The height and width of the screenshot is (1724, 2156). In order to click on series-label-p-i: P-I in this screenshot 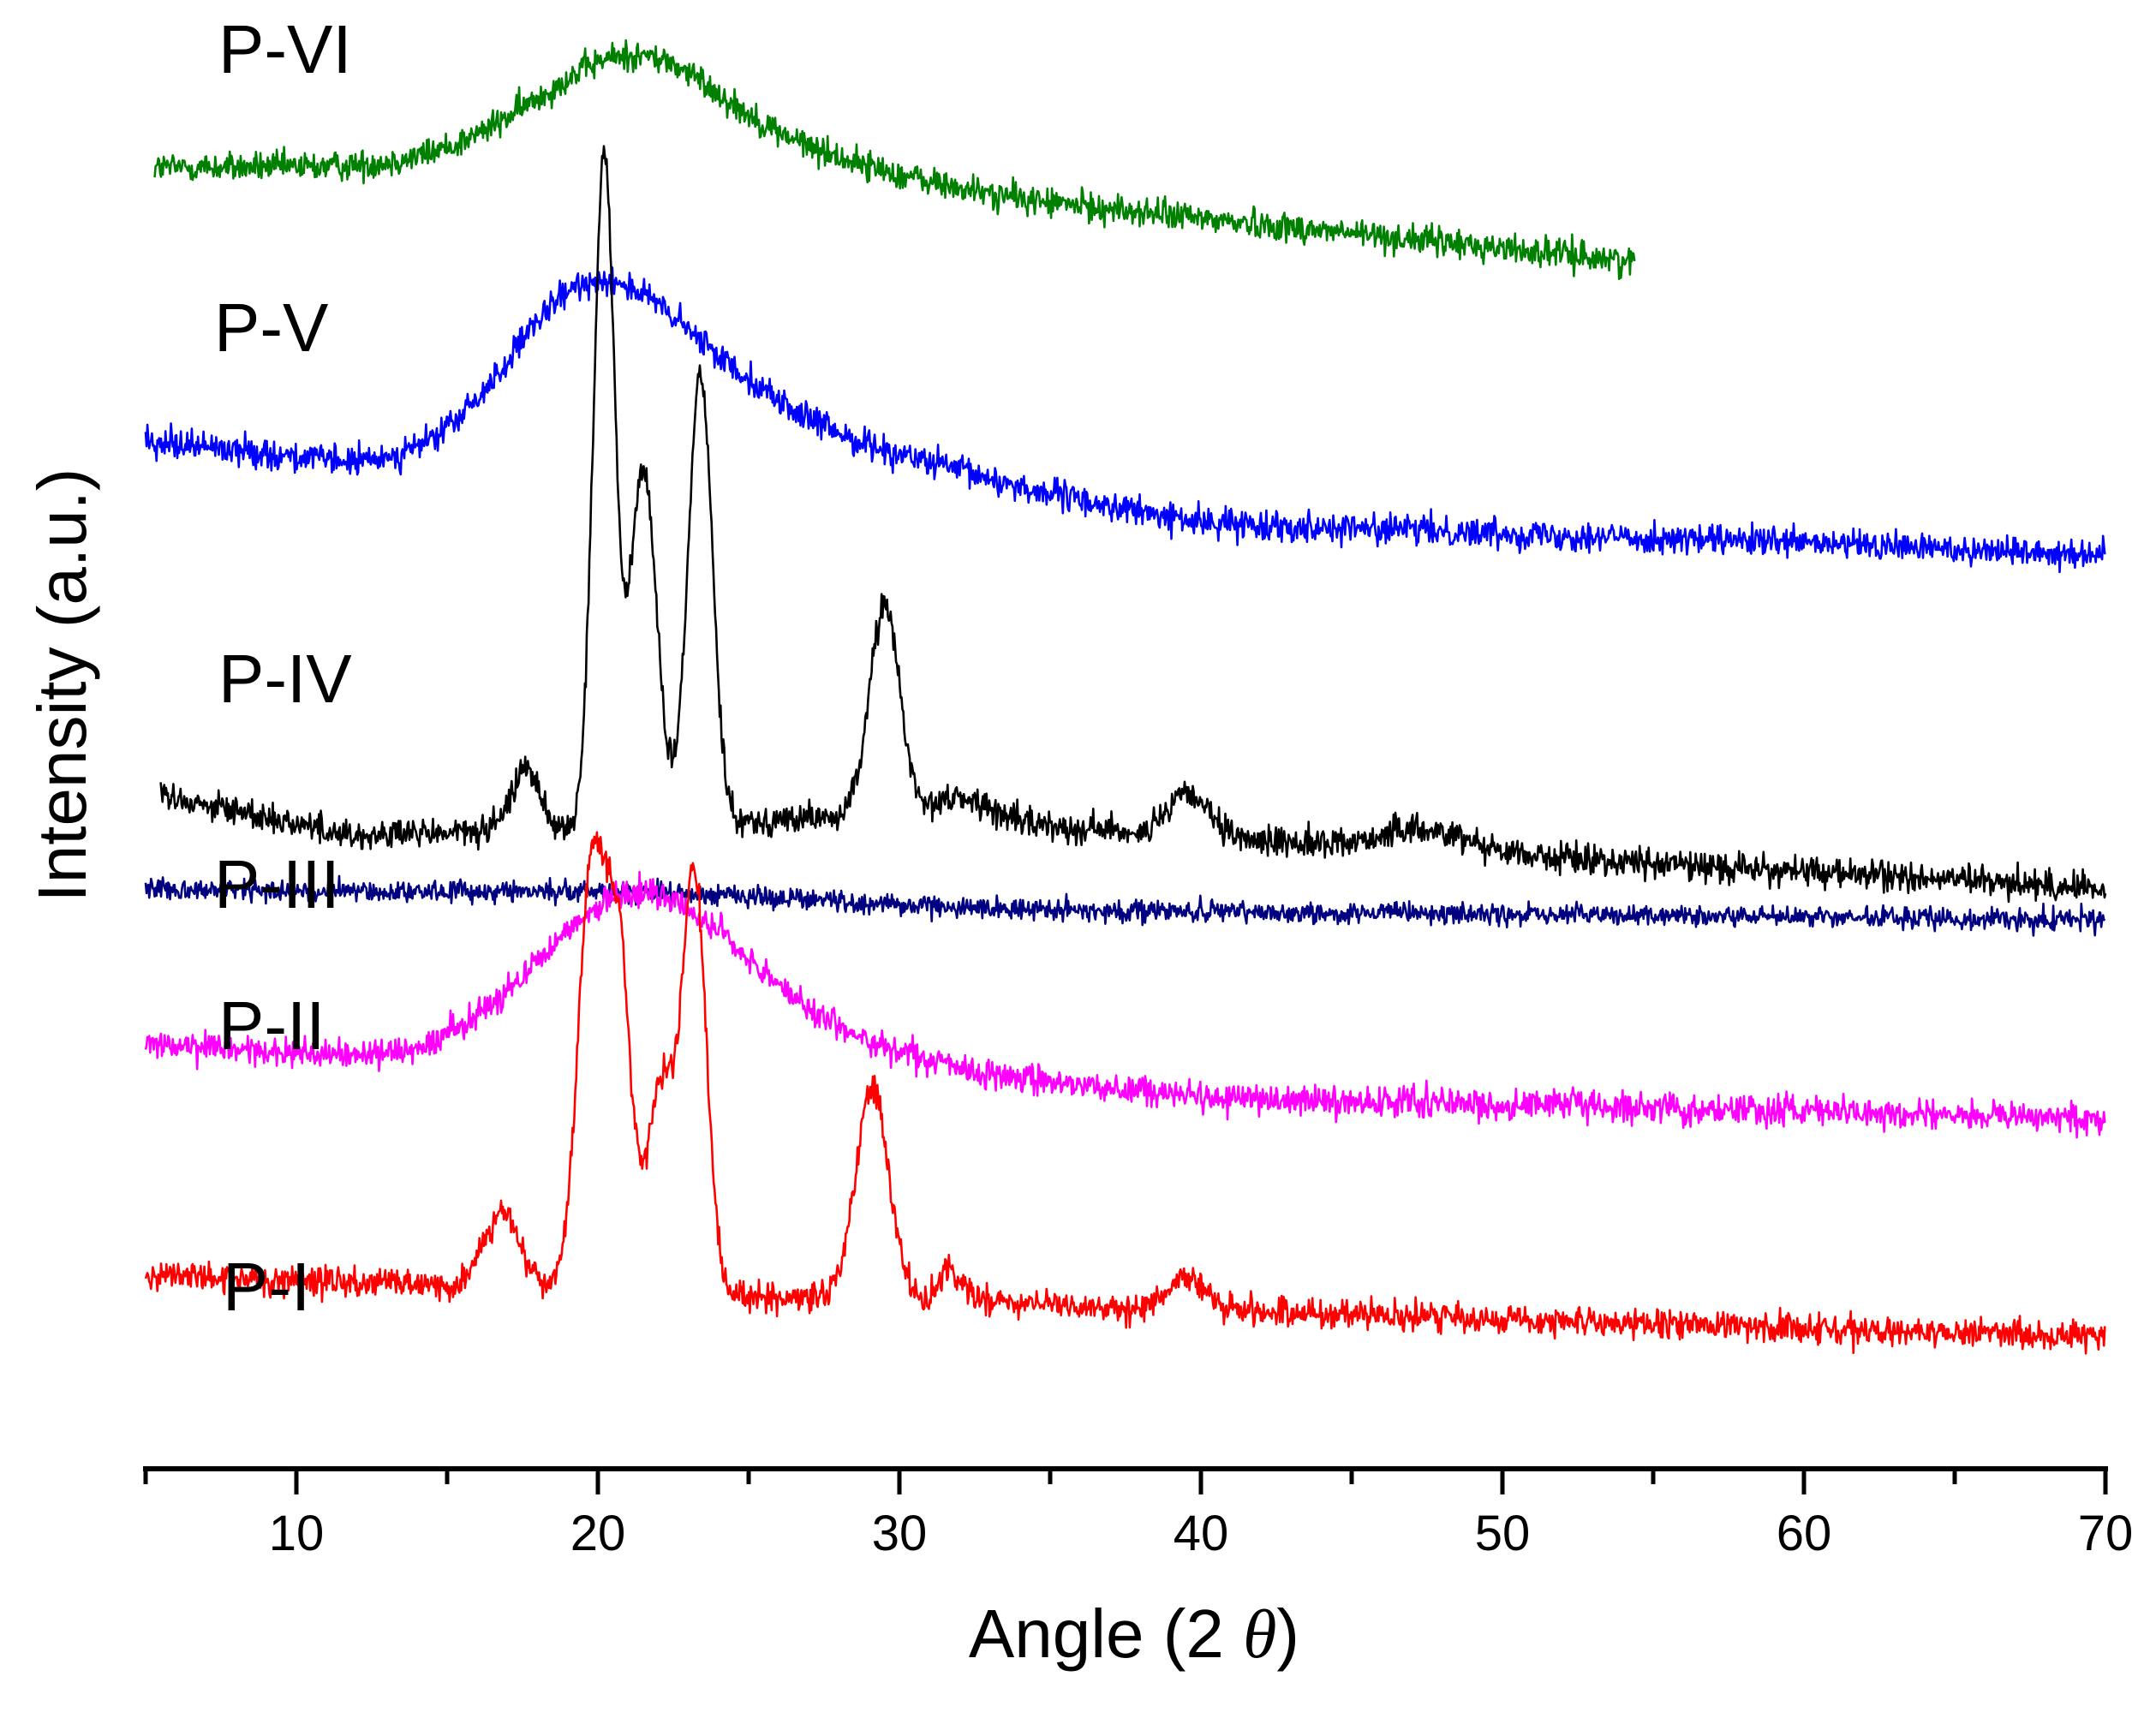, I will do `click(266, 1287)`.